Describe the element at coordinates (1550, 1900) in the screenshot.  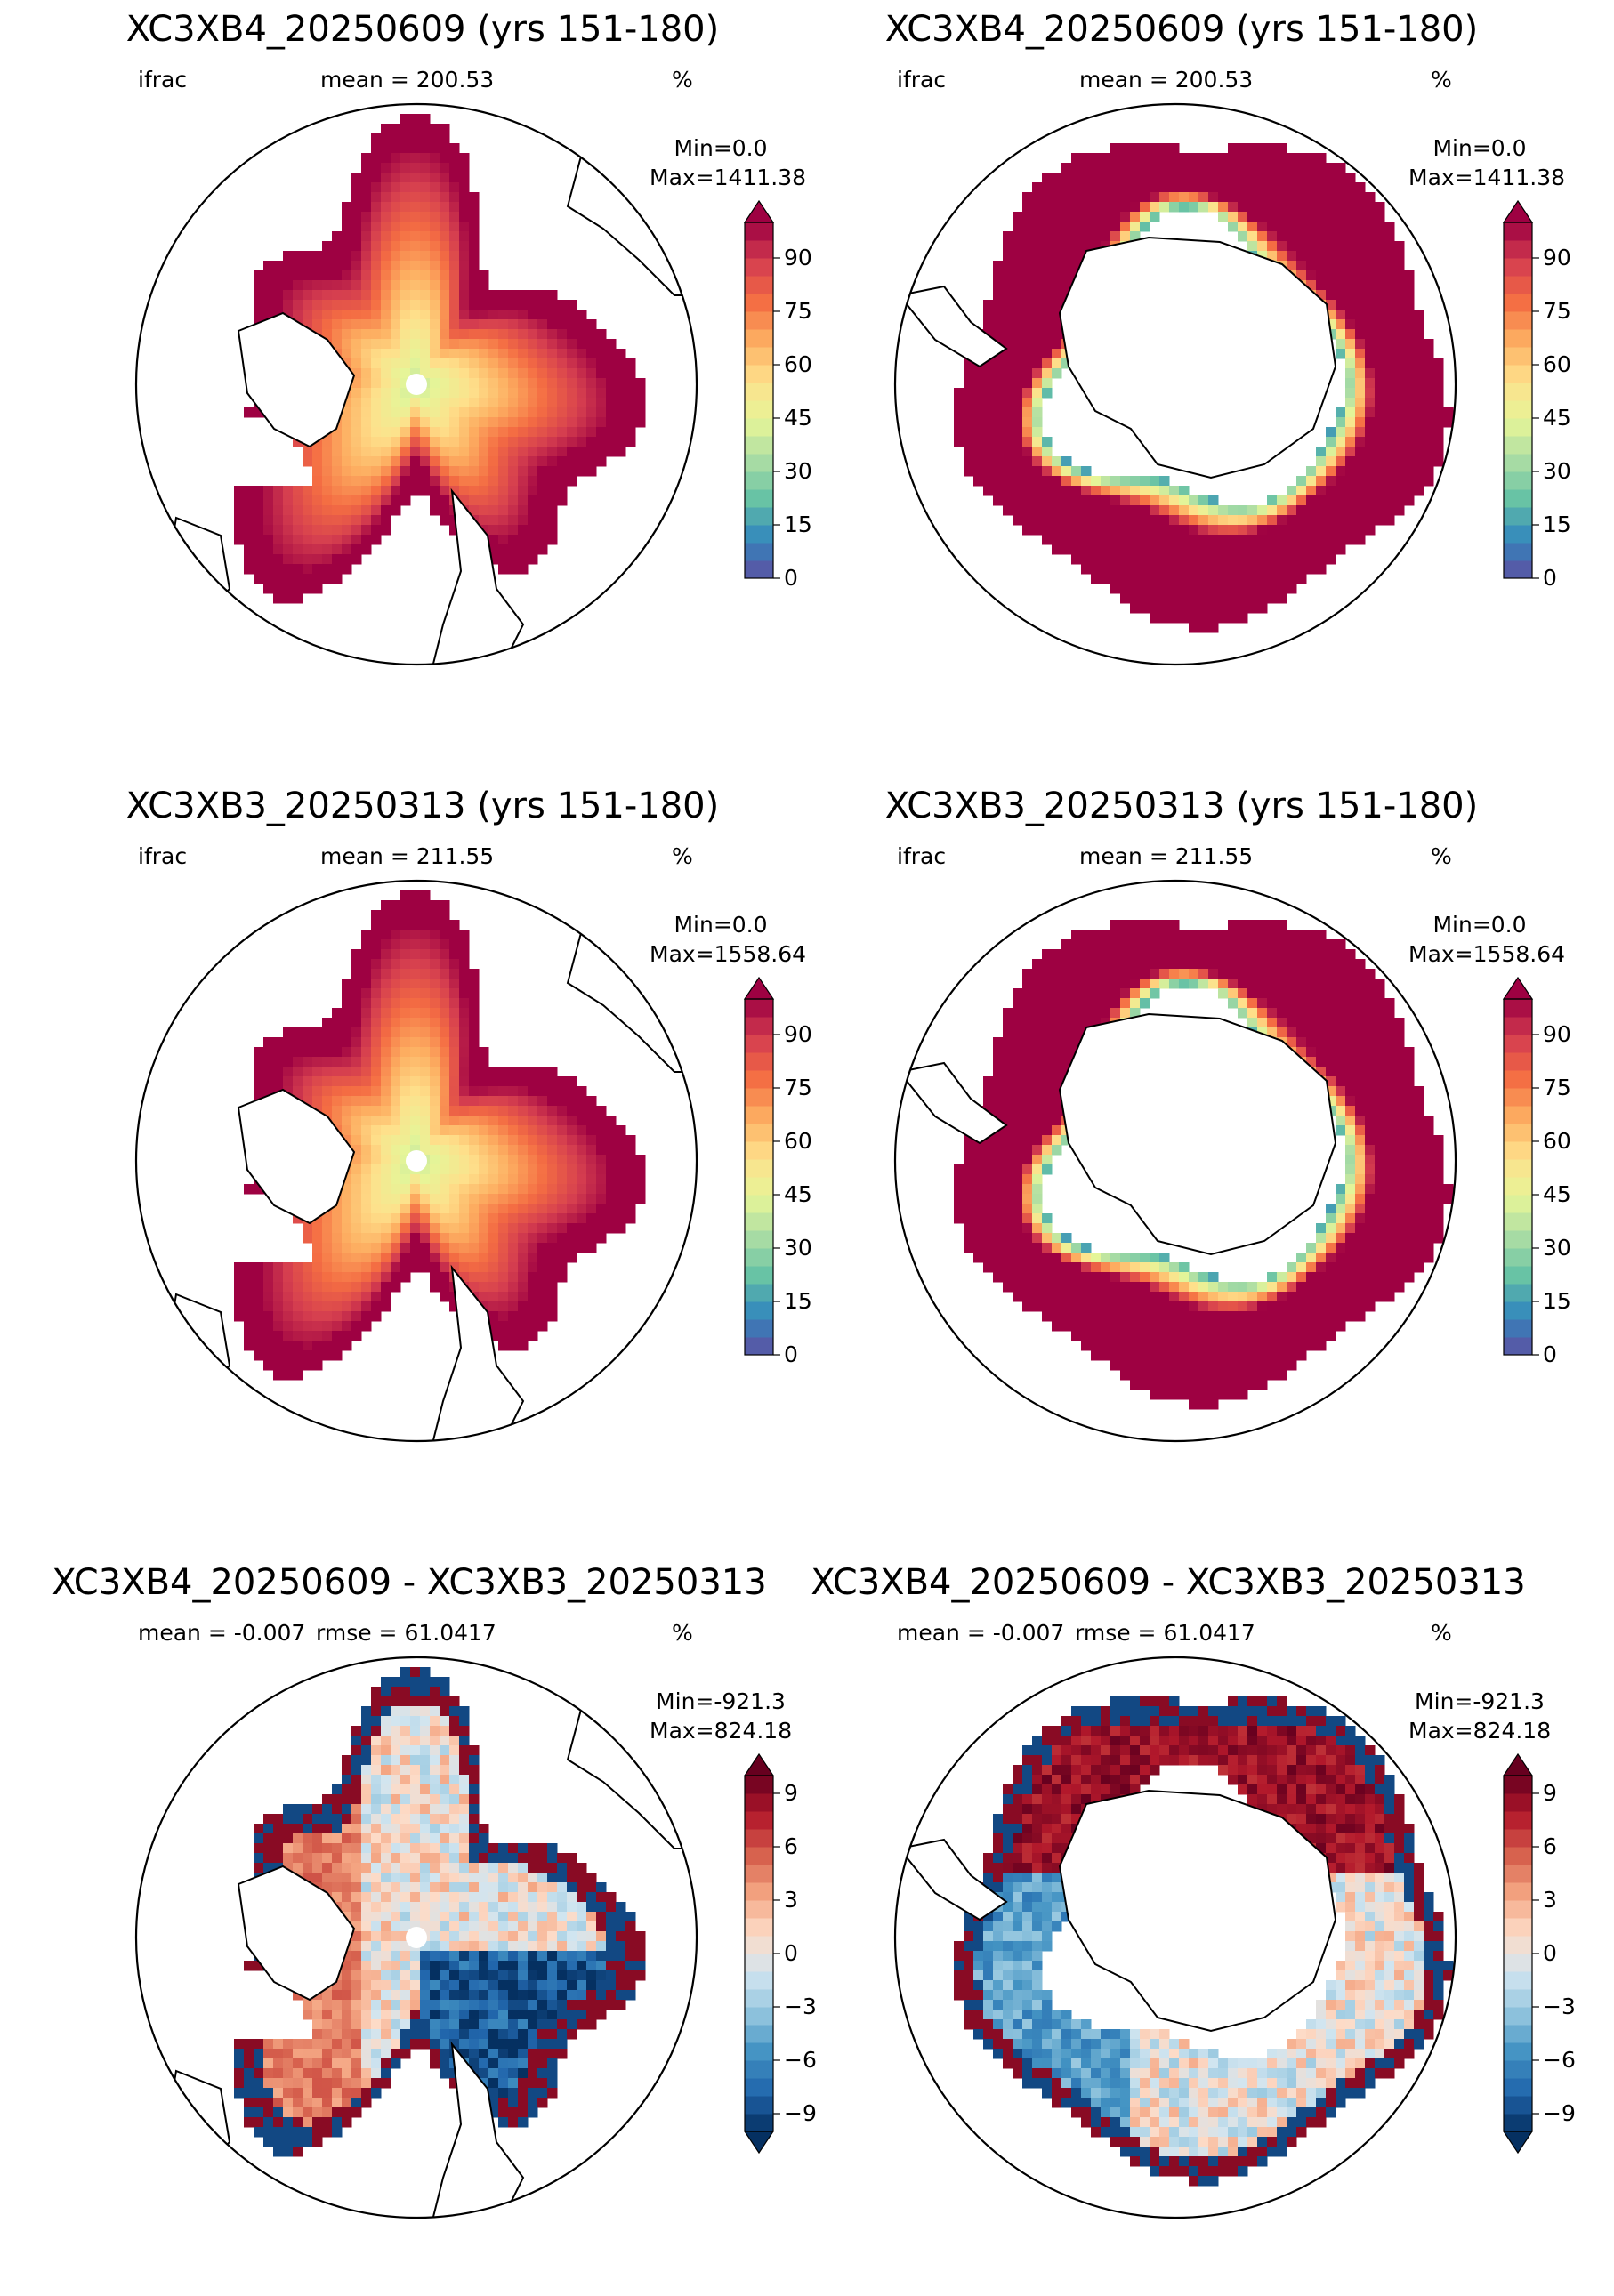
I see `colorbar-tick-label: 3` at that location.